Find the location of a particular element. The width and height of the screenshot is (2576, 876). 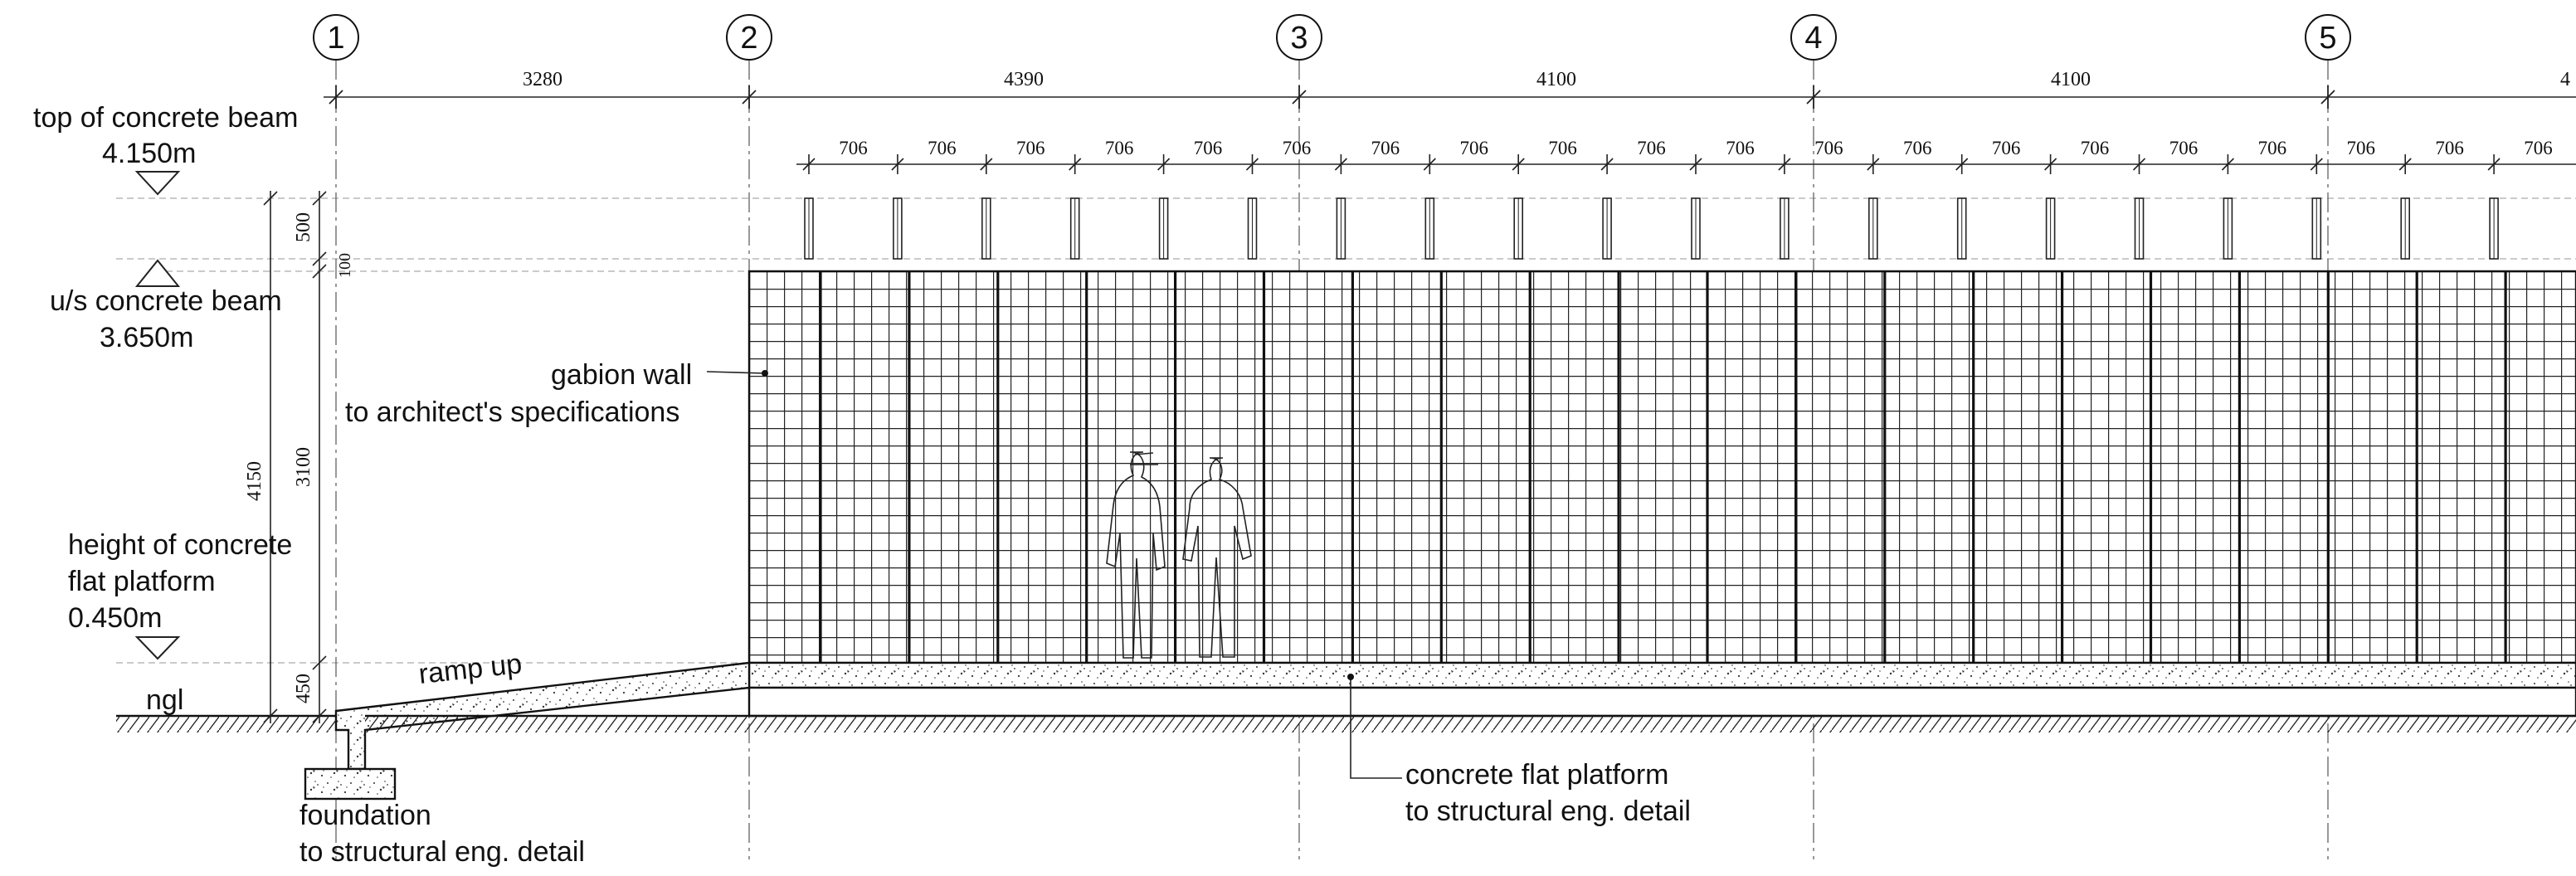

grid-label-2: 2 is located at coordinates (748, 38).